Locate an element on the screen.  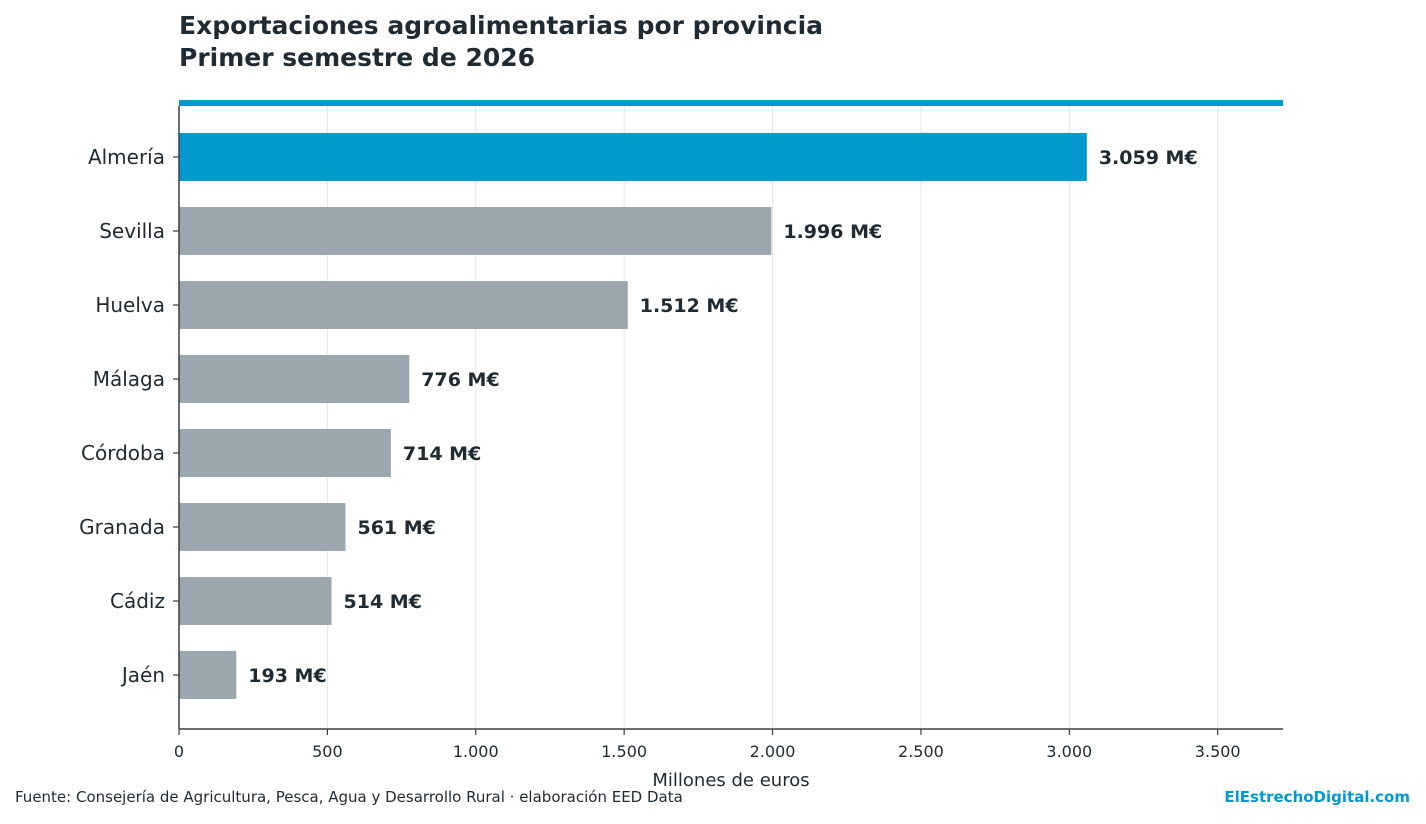
category-label: Córdoba is located at coordinates (123, 453).